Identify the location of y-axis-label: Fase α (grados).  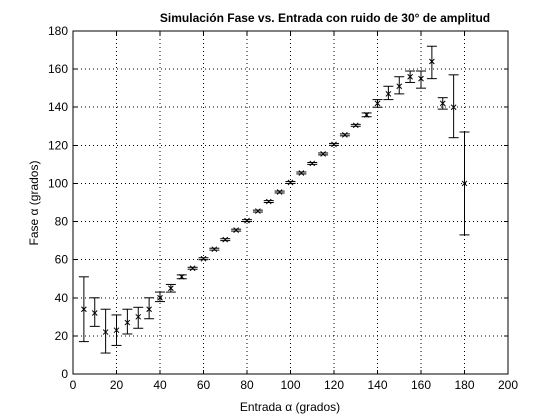
(34, 203).